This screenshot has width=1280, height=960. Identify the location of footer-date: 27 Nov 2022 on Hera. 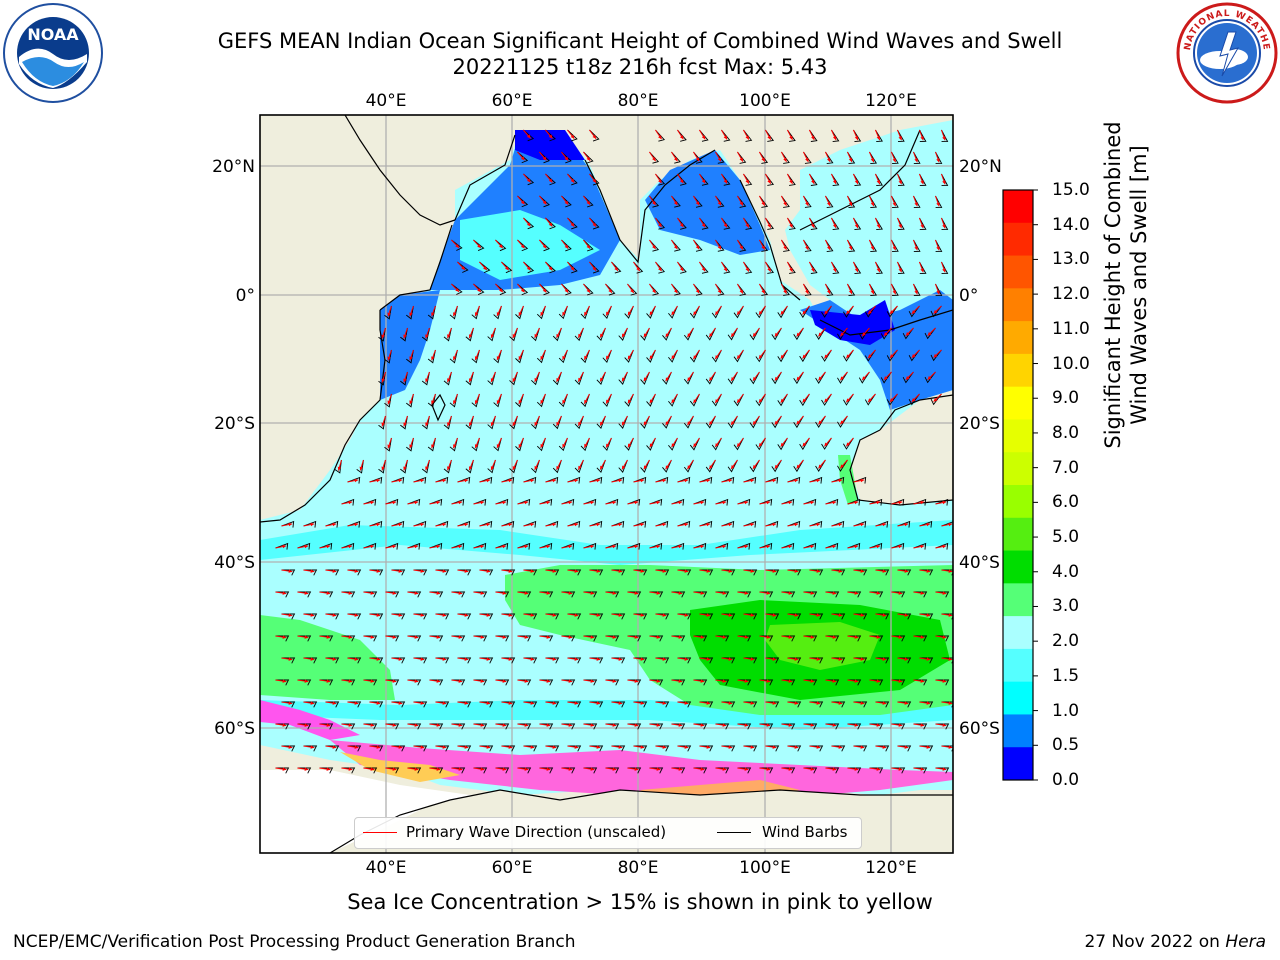
(1175, 942).